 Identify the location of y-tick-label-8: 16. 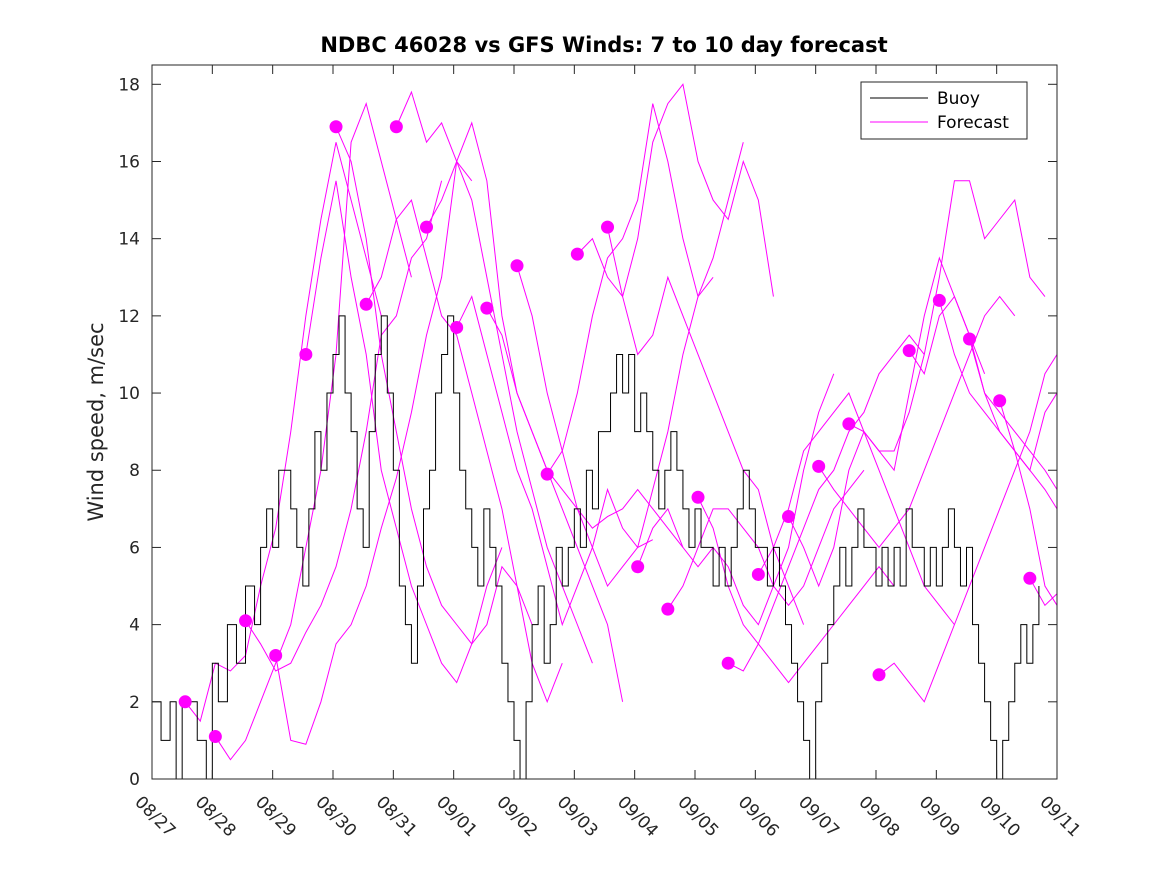
(129, 162).